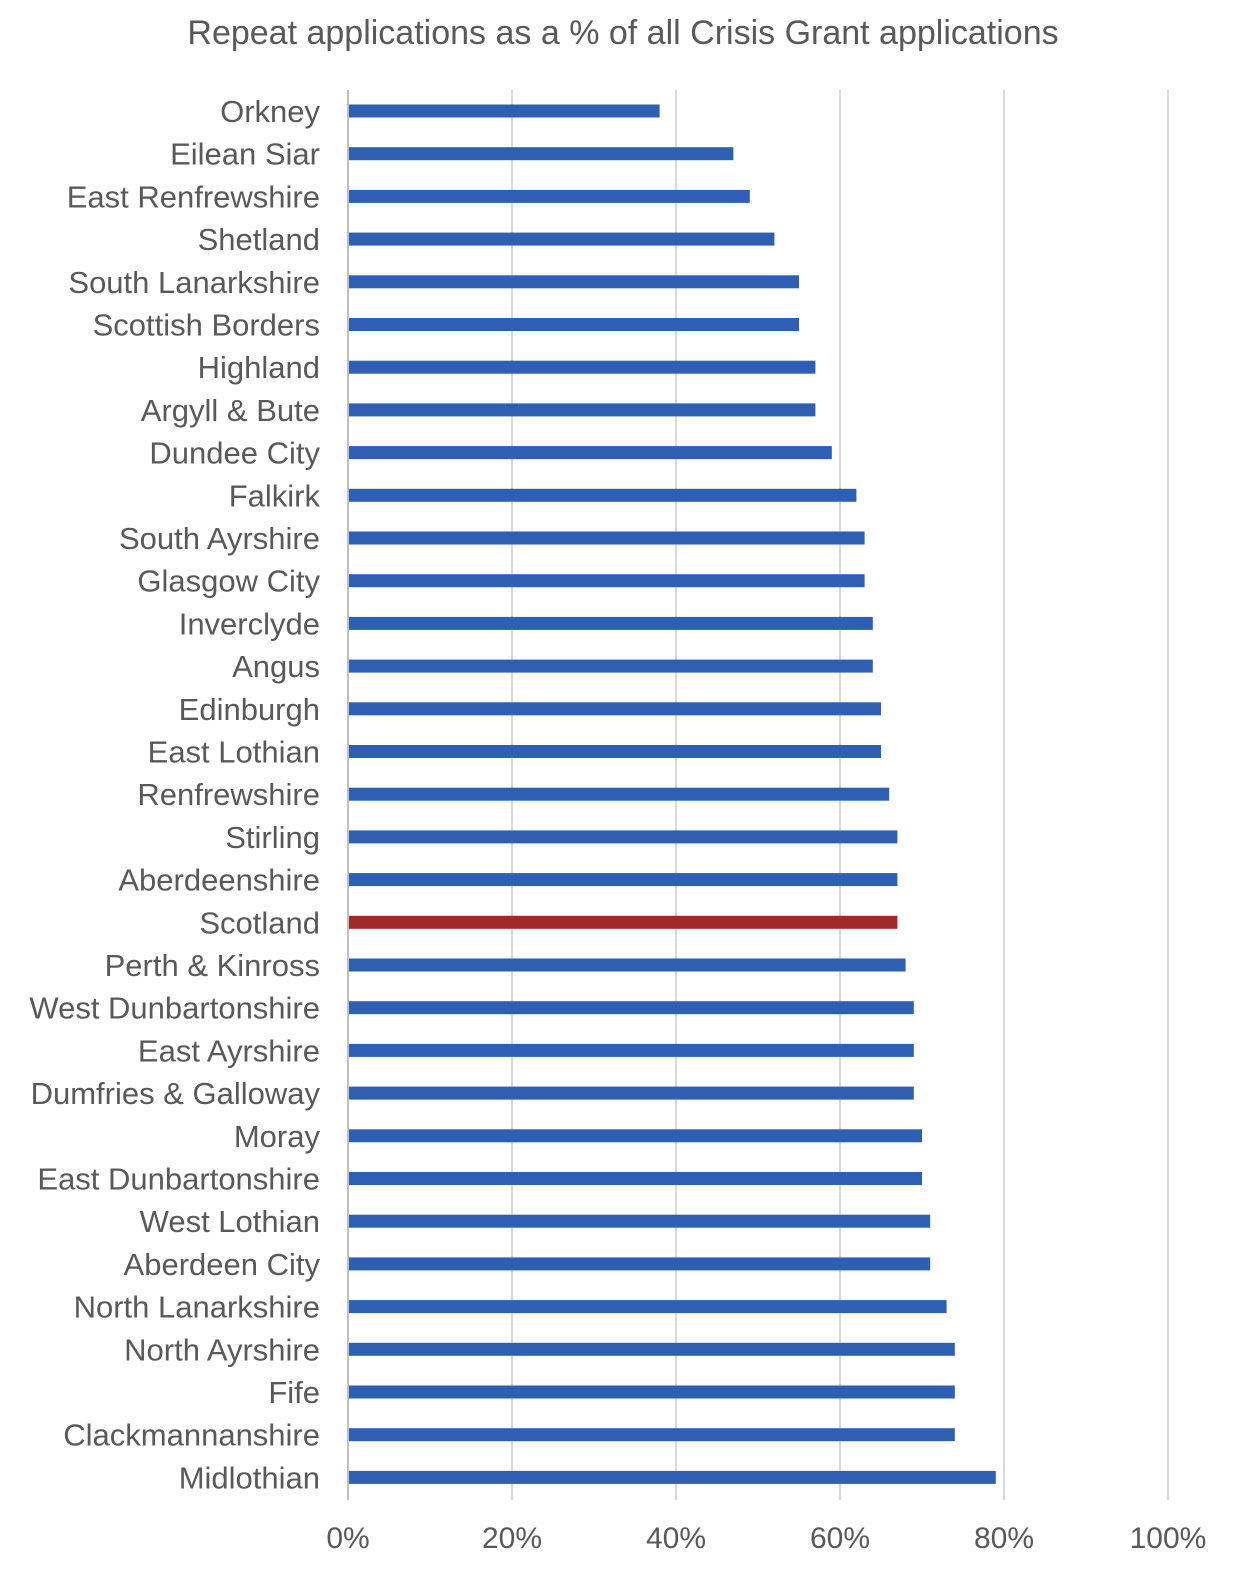  What do you see at coordinates (270, 111) in the screenshot?
I see `category-label: Orkney` at bounding box center [270, 111].